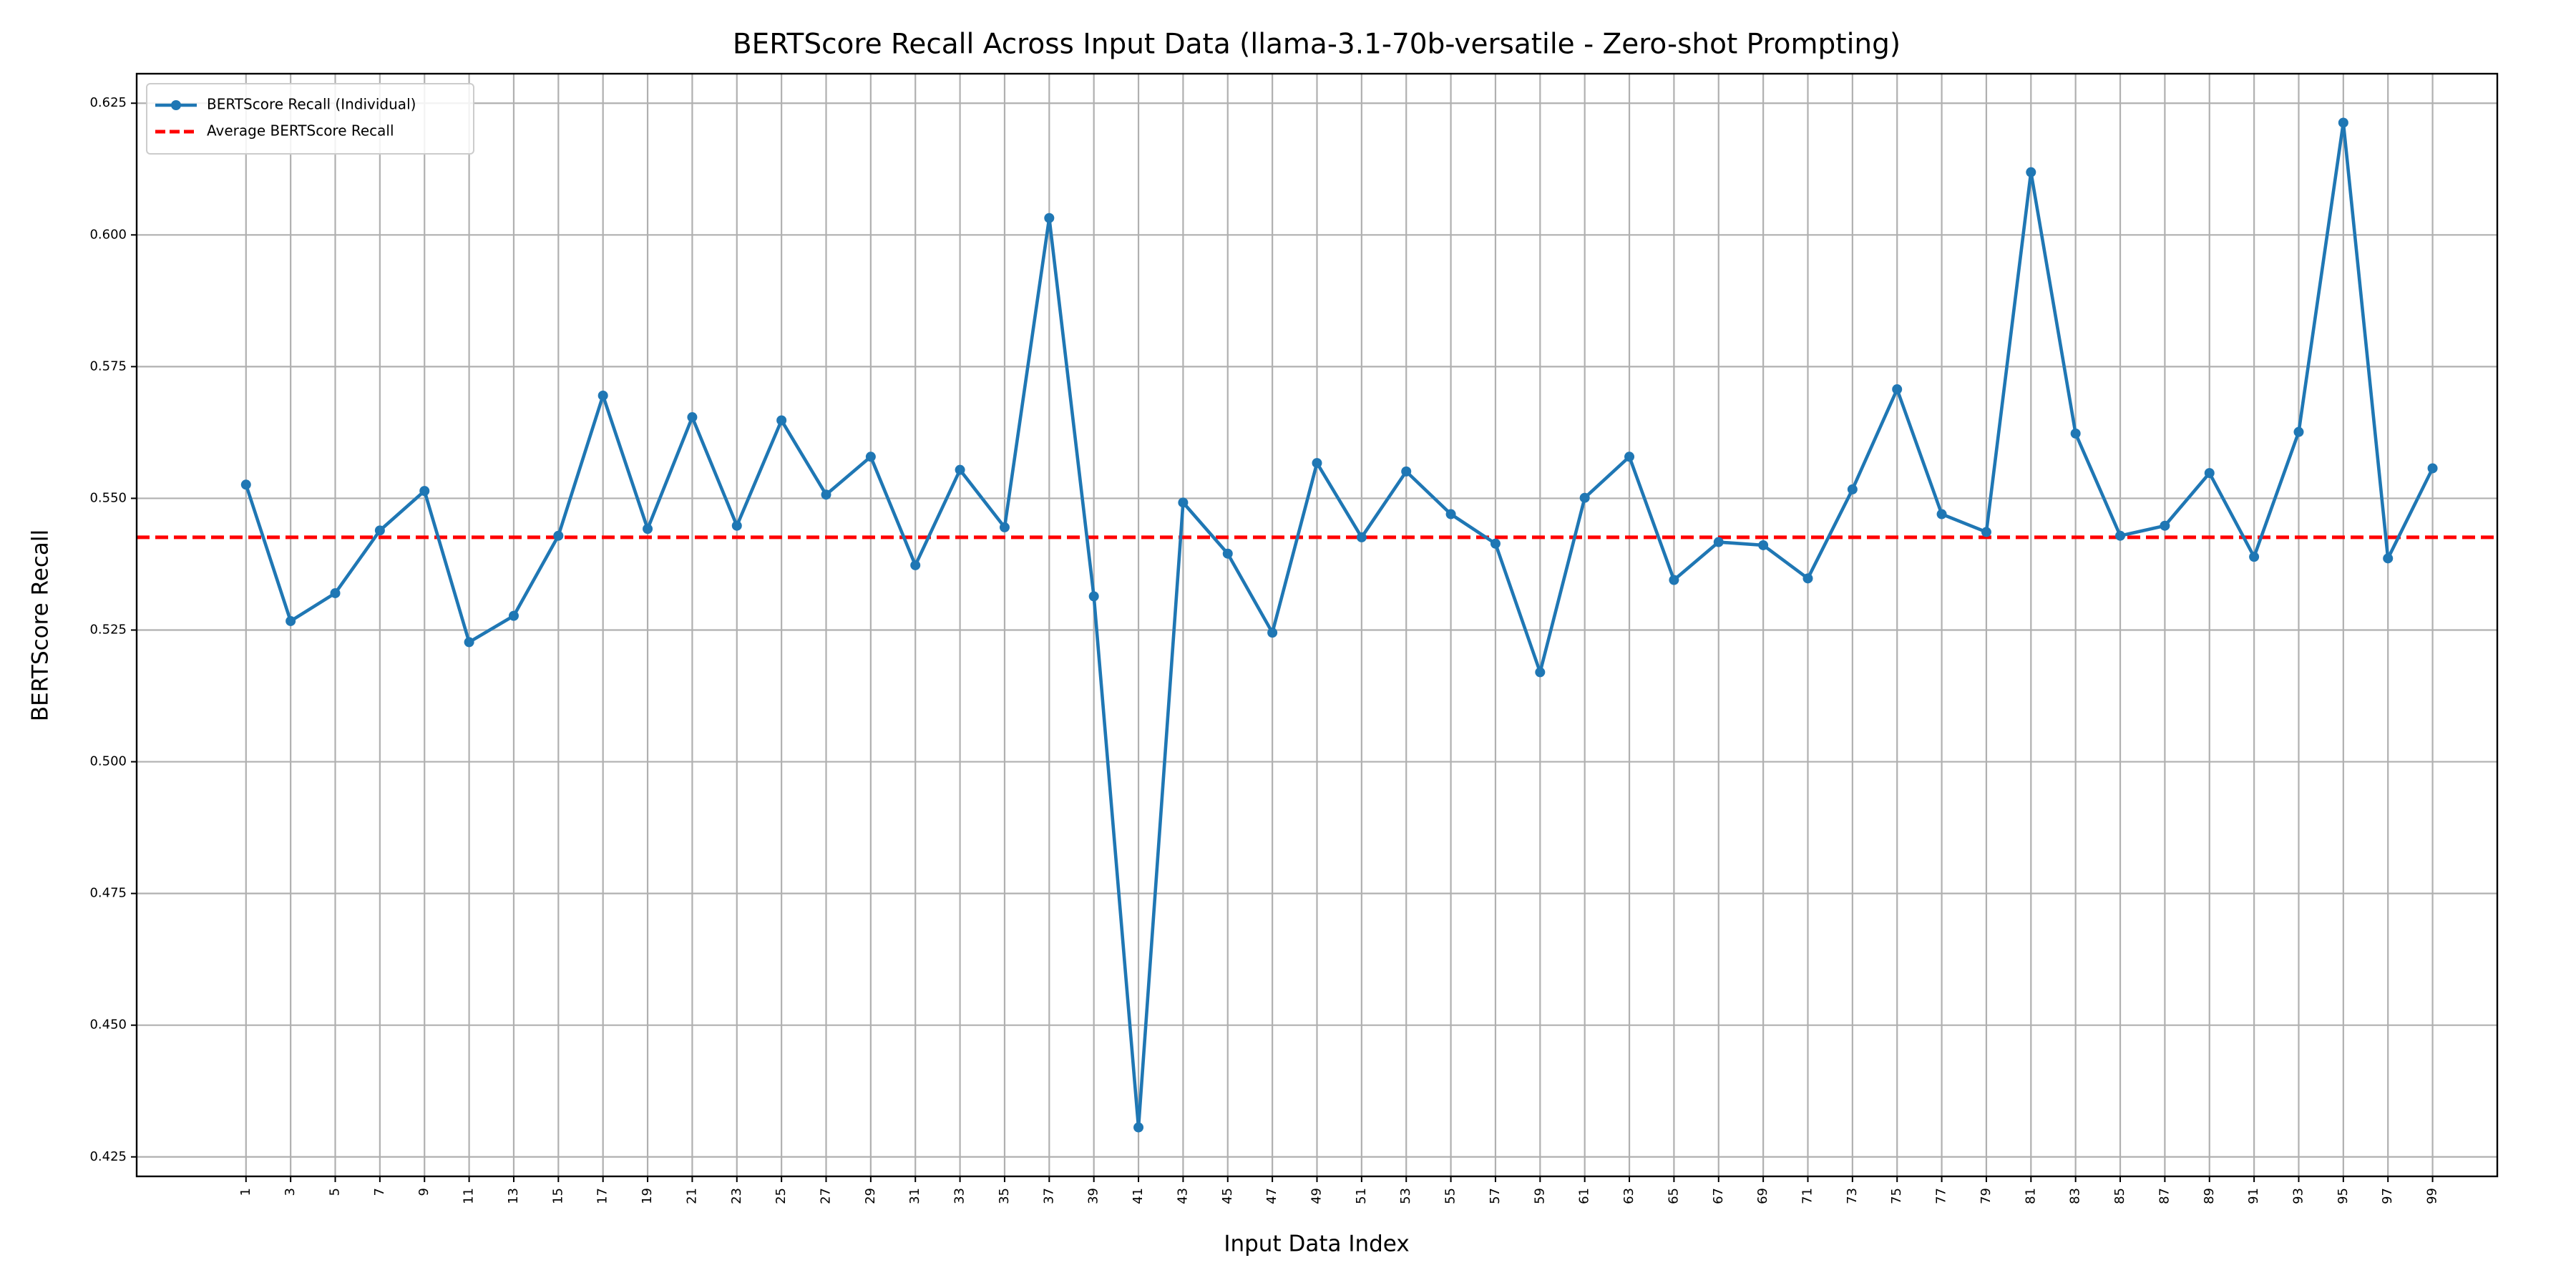 The image size is (2576, 1288). Describe the element at coordinates (290, 1192) in the screenshot. I see `x-tick-label: 3` at that location.